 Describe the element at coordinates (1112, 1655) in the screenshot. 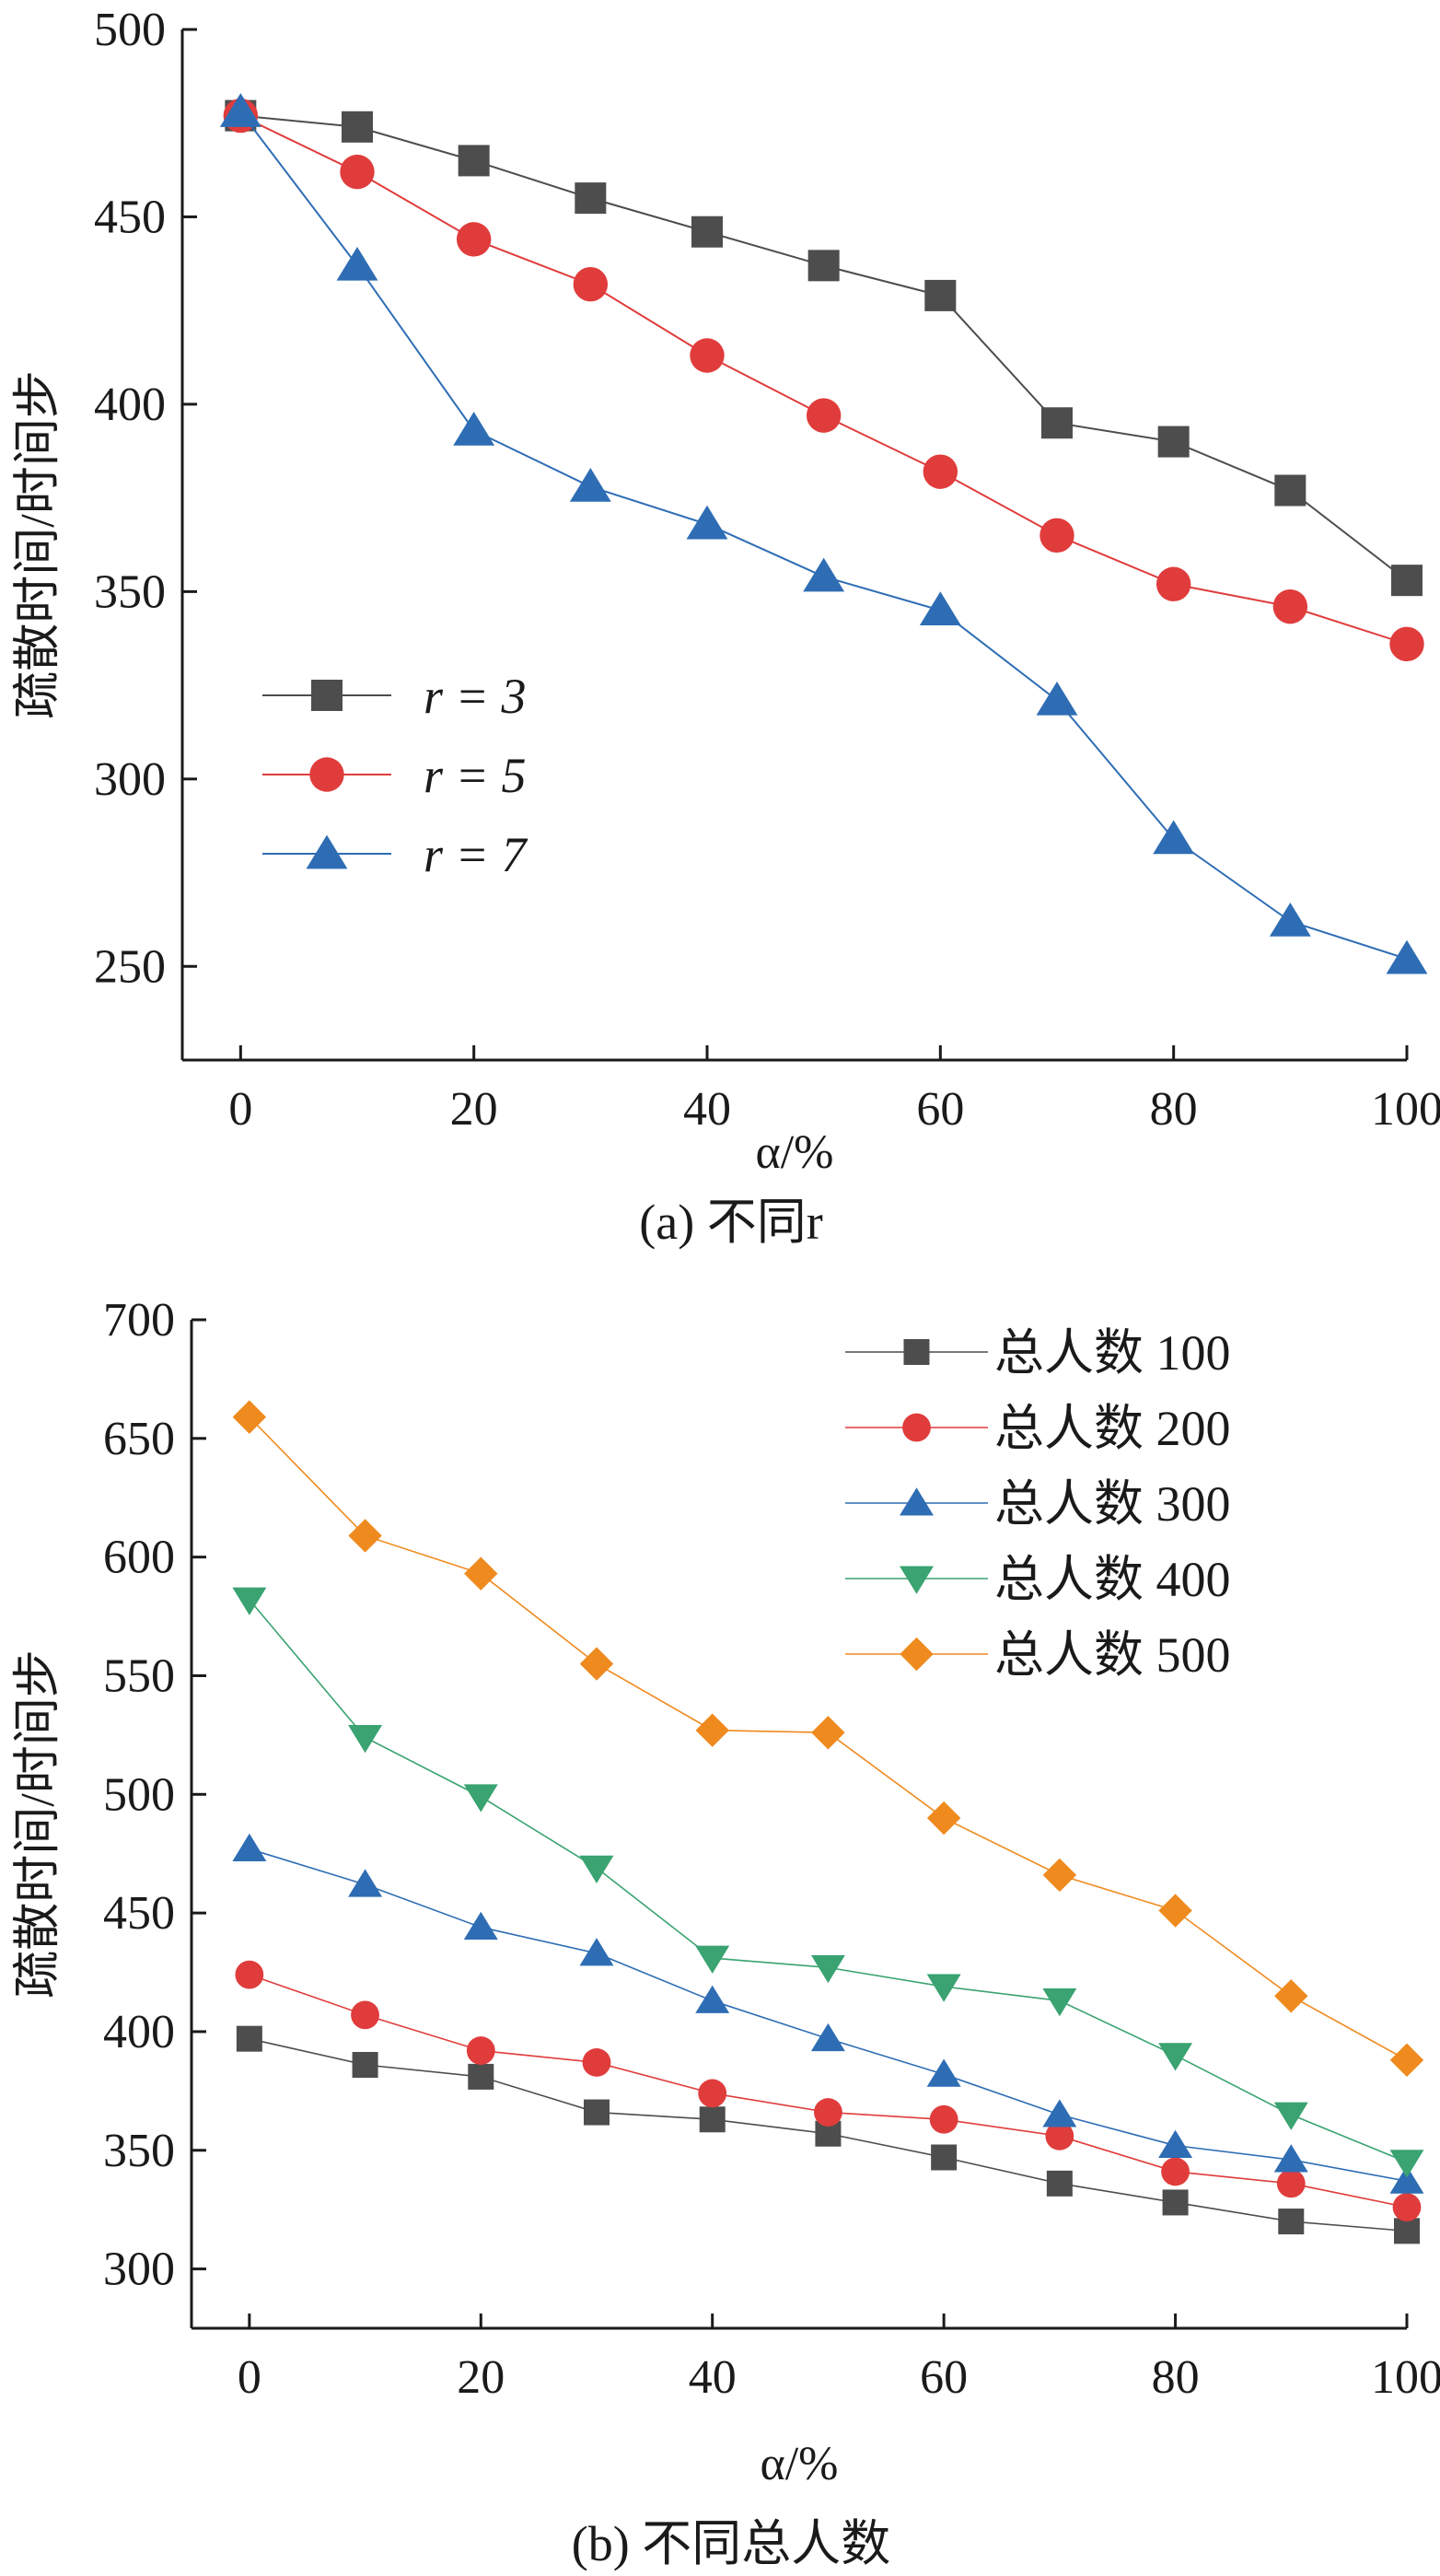

I see `panel2-legend-label: 总人数 500` at that location.